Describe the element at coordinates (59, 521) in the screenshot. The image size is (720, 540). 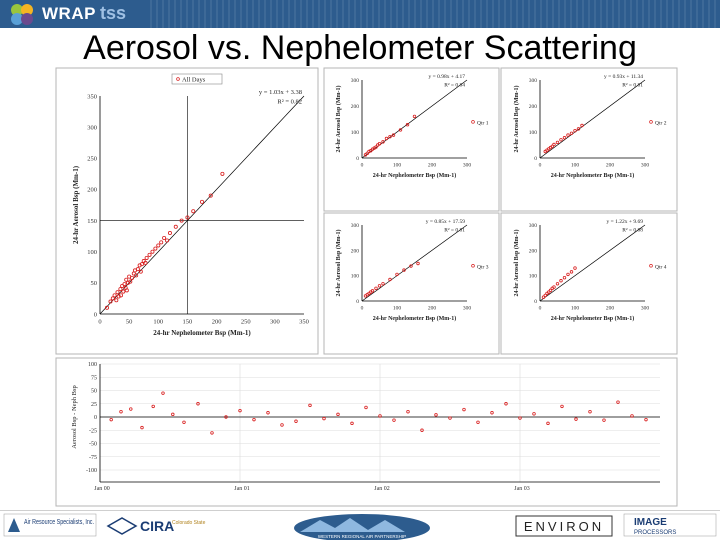
I see `ars-logo-text: Air Resource Specialists, Inc.` at that location.